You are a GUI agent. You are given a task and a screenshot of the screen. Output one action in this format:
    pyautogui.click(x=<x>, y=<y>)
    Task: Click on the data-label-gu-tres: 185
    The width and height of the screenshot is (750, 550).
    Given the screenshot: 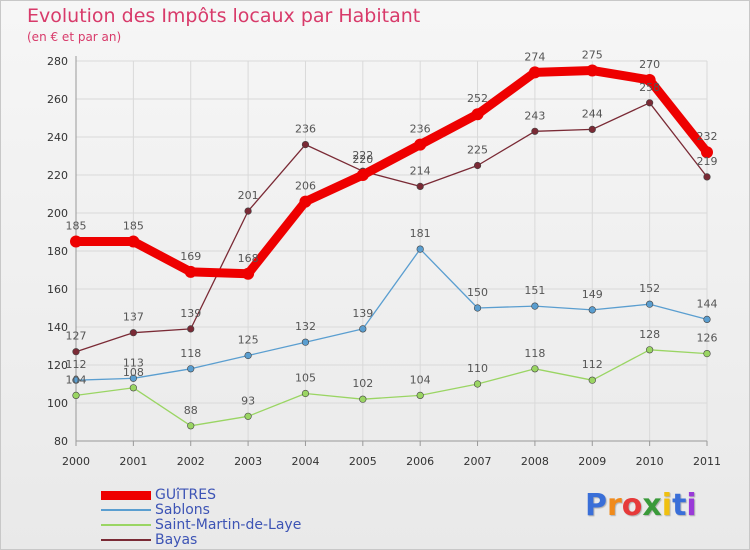 What is the action you would take?
    pyautogui.click(x=76, y=226)
    